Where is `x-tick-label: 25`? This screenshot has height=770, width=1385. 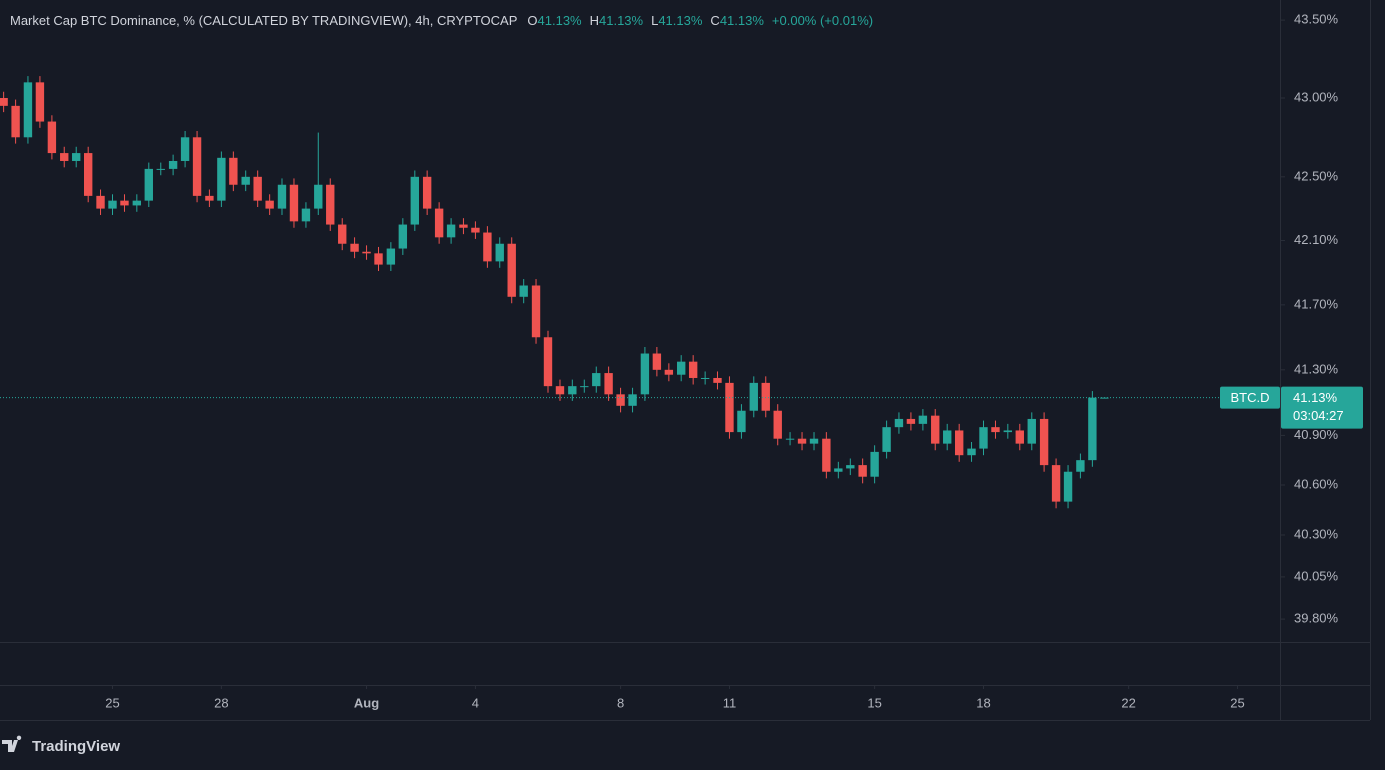 x-tick-label: 25 is located at coordinates (1237, 702).